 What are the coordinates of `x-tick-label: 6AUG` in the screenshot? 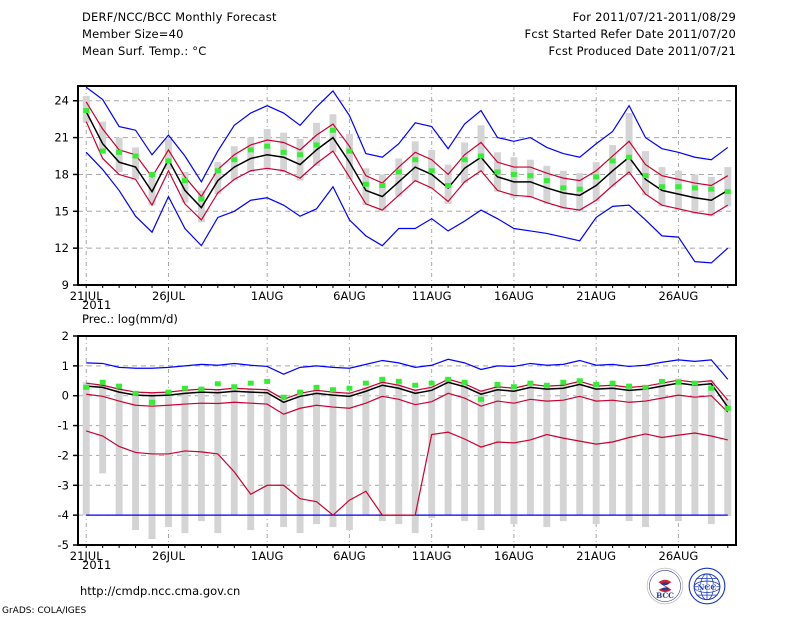 It's located at (349, 556).